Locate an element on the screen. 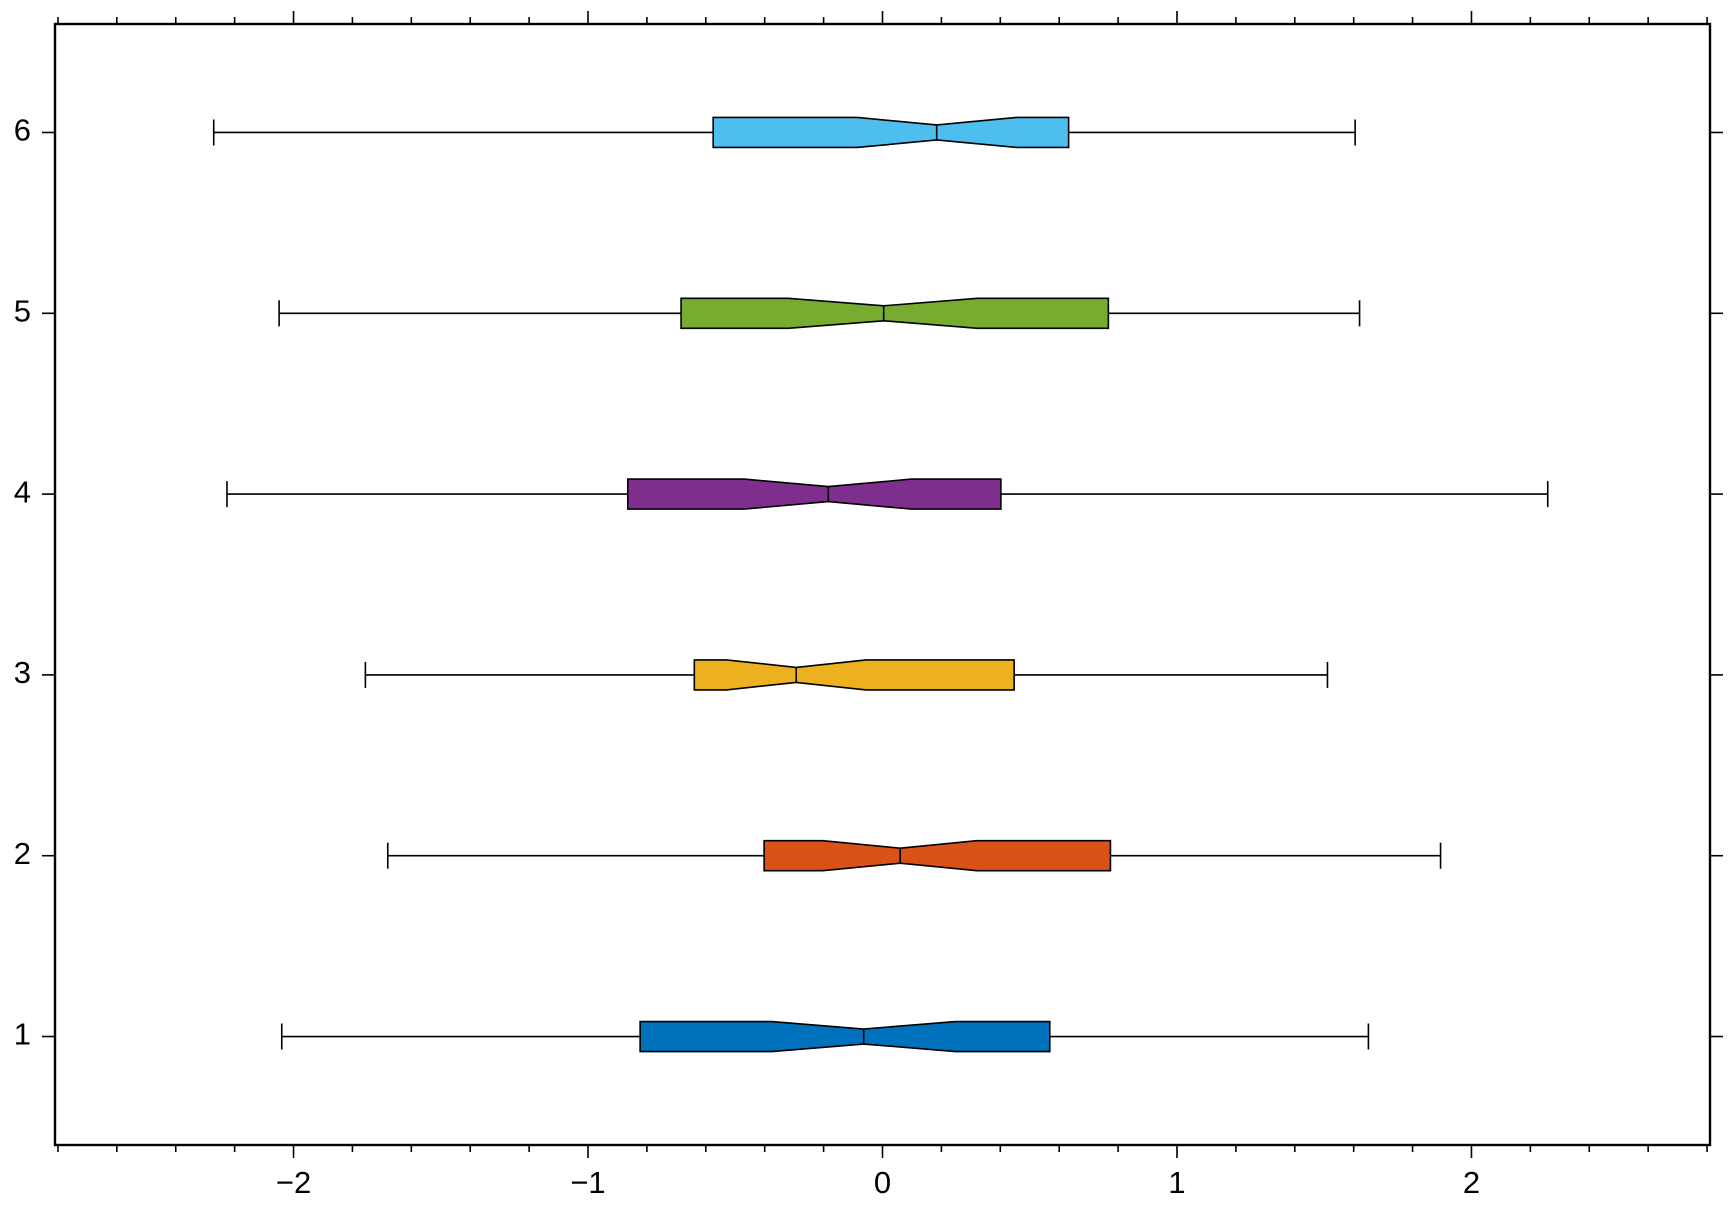 This screenshot has height=1211, width=1735. x-tick-label: −1 is located at coordinates (587, 1182).